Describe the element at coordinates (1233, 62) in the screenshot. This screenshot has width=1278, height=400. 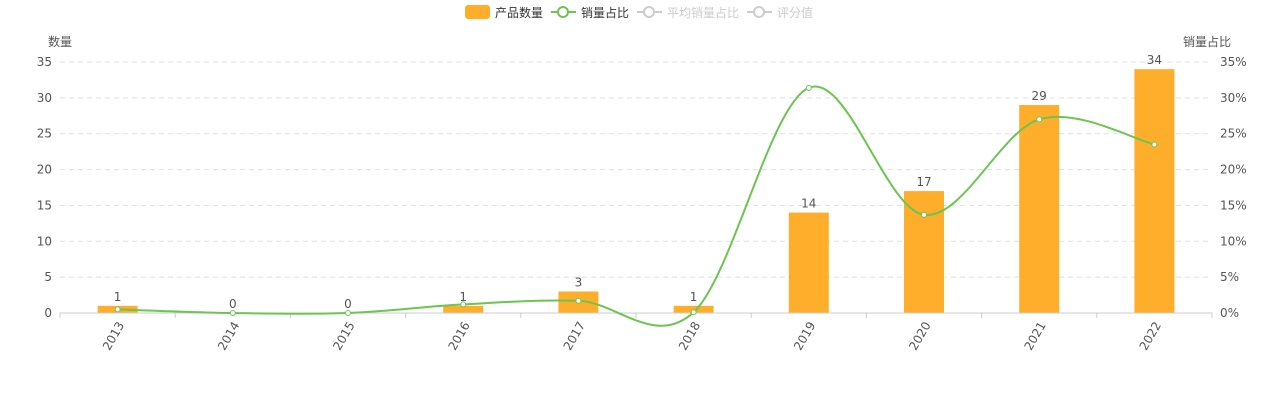
I see `y-right-tick-label: 35%` at that location.